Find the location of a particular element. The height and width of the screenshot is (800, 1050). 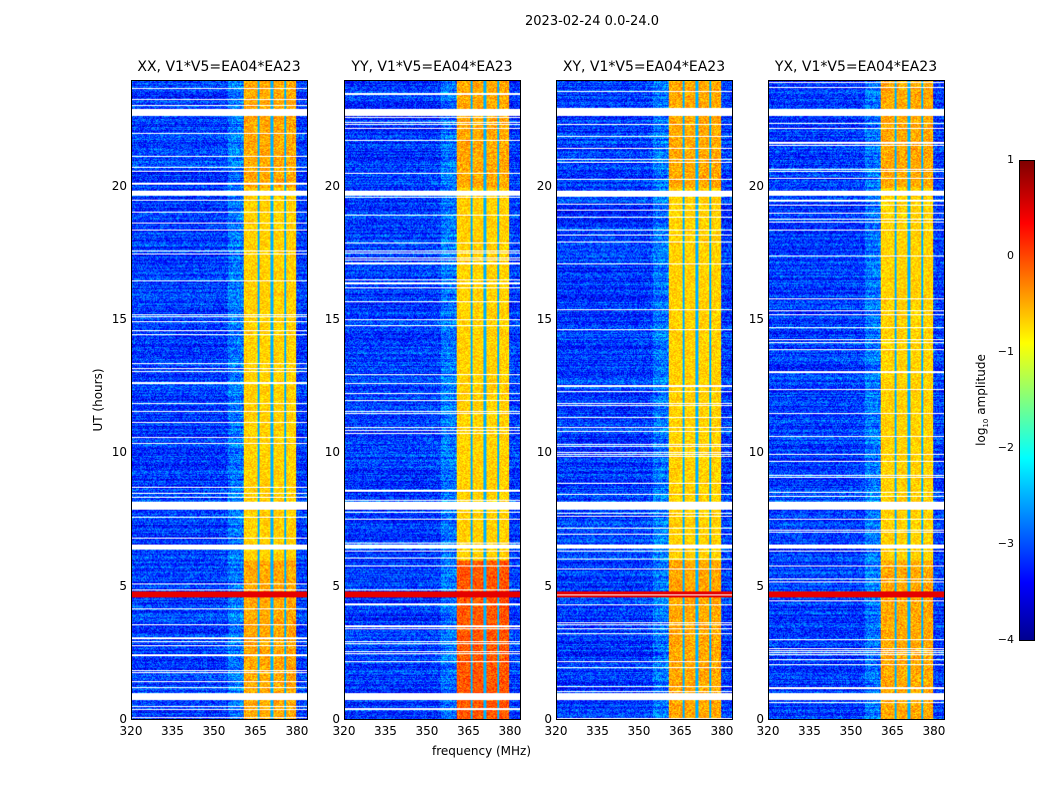

colorbar-tick-label: 1 is located at coordinates (1010, 159).